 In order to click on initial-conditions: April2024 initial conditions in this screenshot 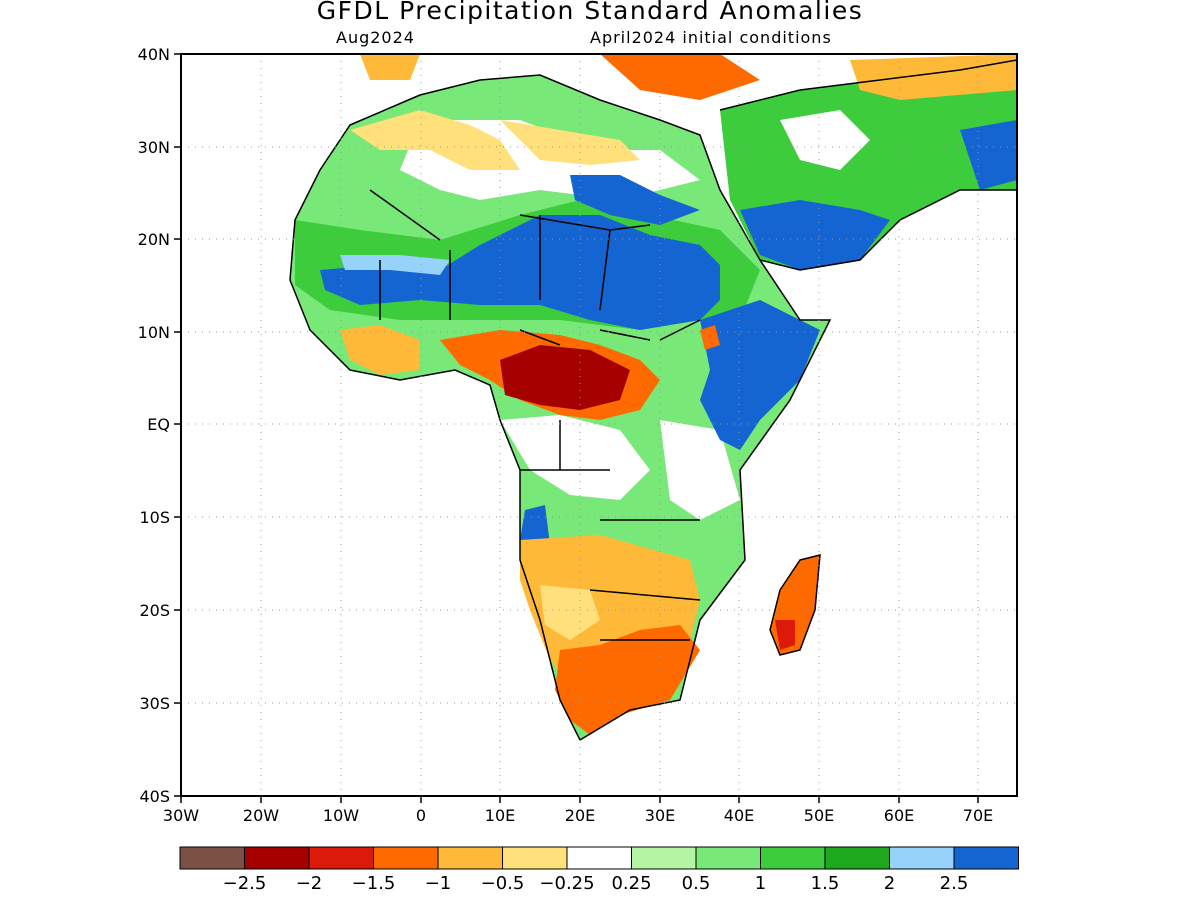, I will do `click(711, 37)`.